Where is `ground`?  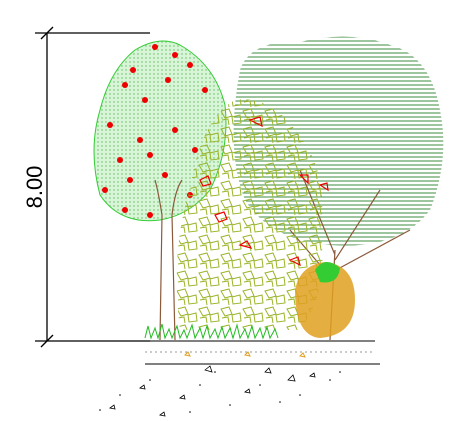 ground is located at coordinates (239, 370).